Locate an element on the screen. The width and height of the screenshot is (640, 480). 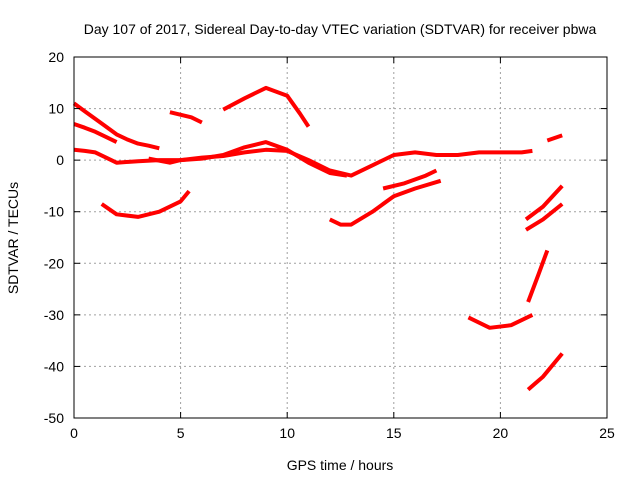
x-tick-label: 0 is located at coordinates (74, 433).